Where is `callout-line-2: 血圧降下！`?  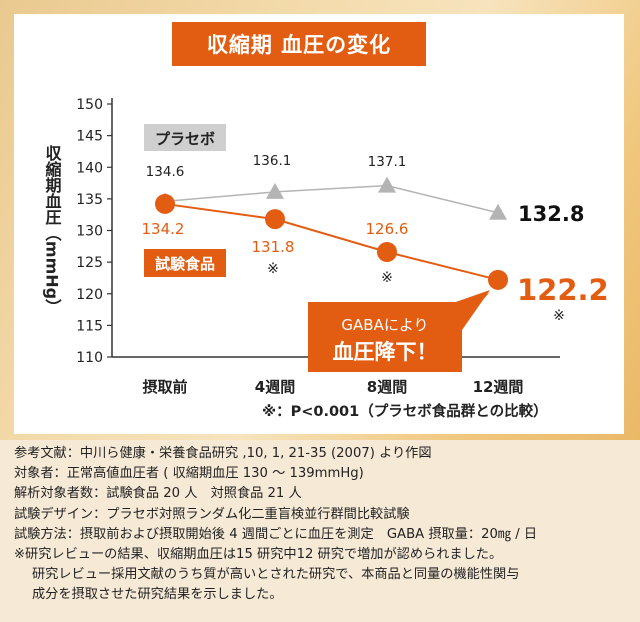
callout-line-2: 血圧降下！ is located at coordinates (385, 352).